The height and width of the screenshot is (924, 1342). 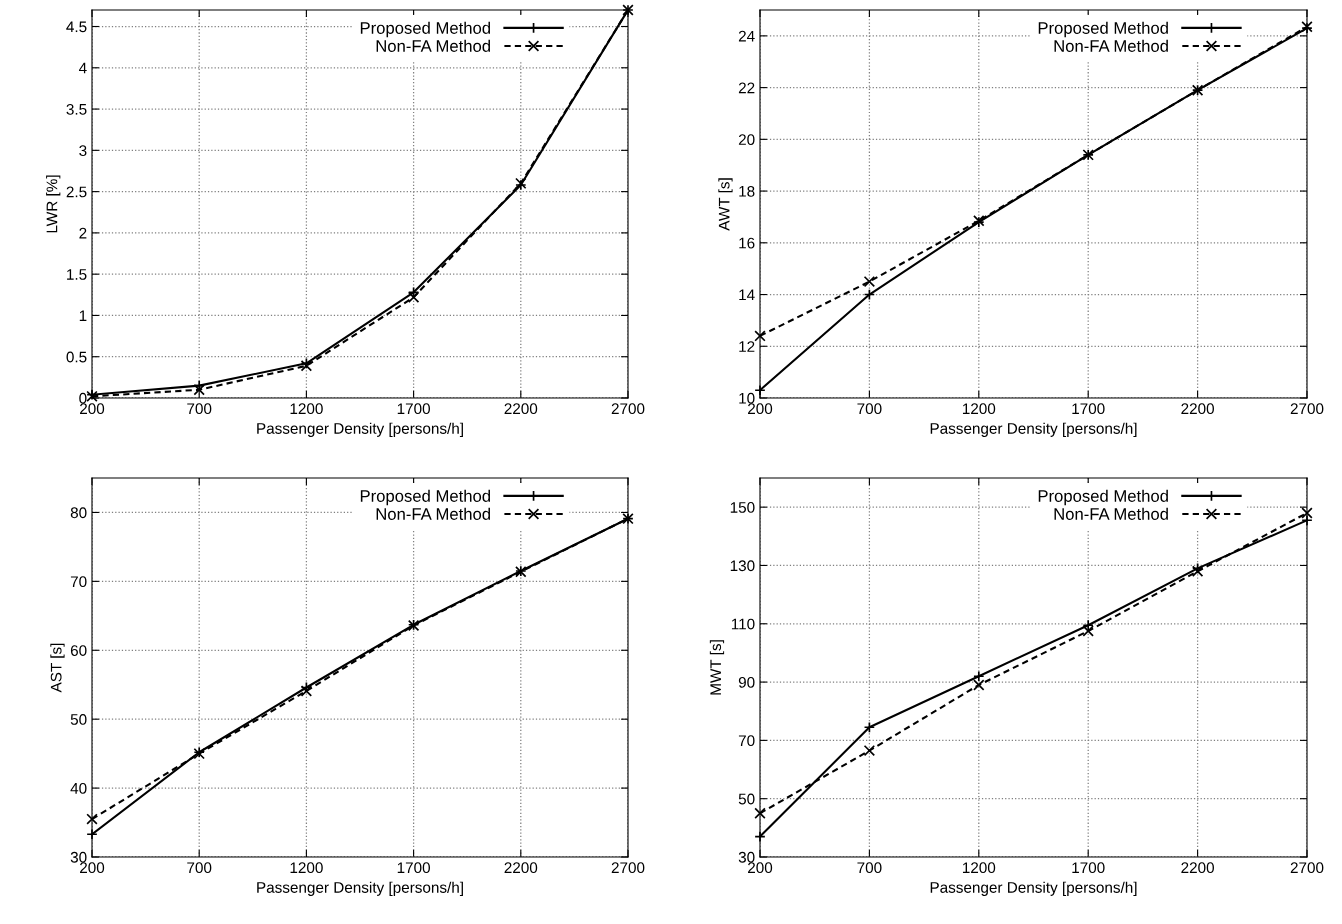 I want to click on y-tick-label: 80, so click(x=78, y=513).